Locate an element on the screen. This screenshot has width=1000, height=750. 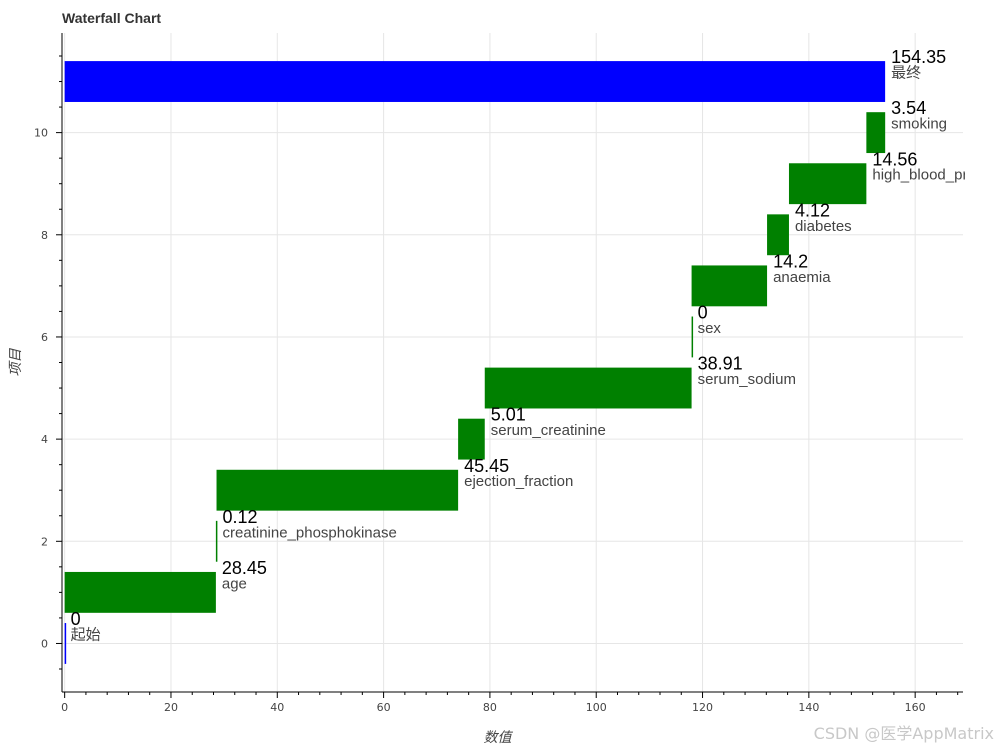
bar-value-label: 0.12 is located at coordinates (240, 517).